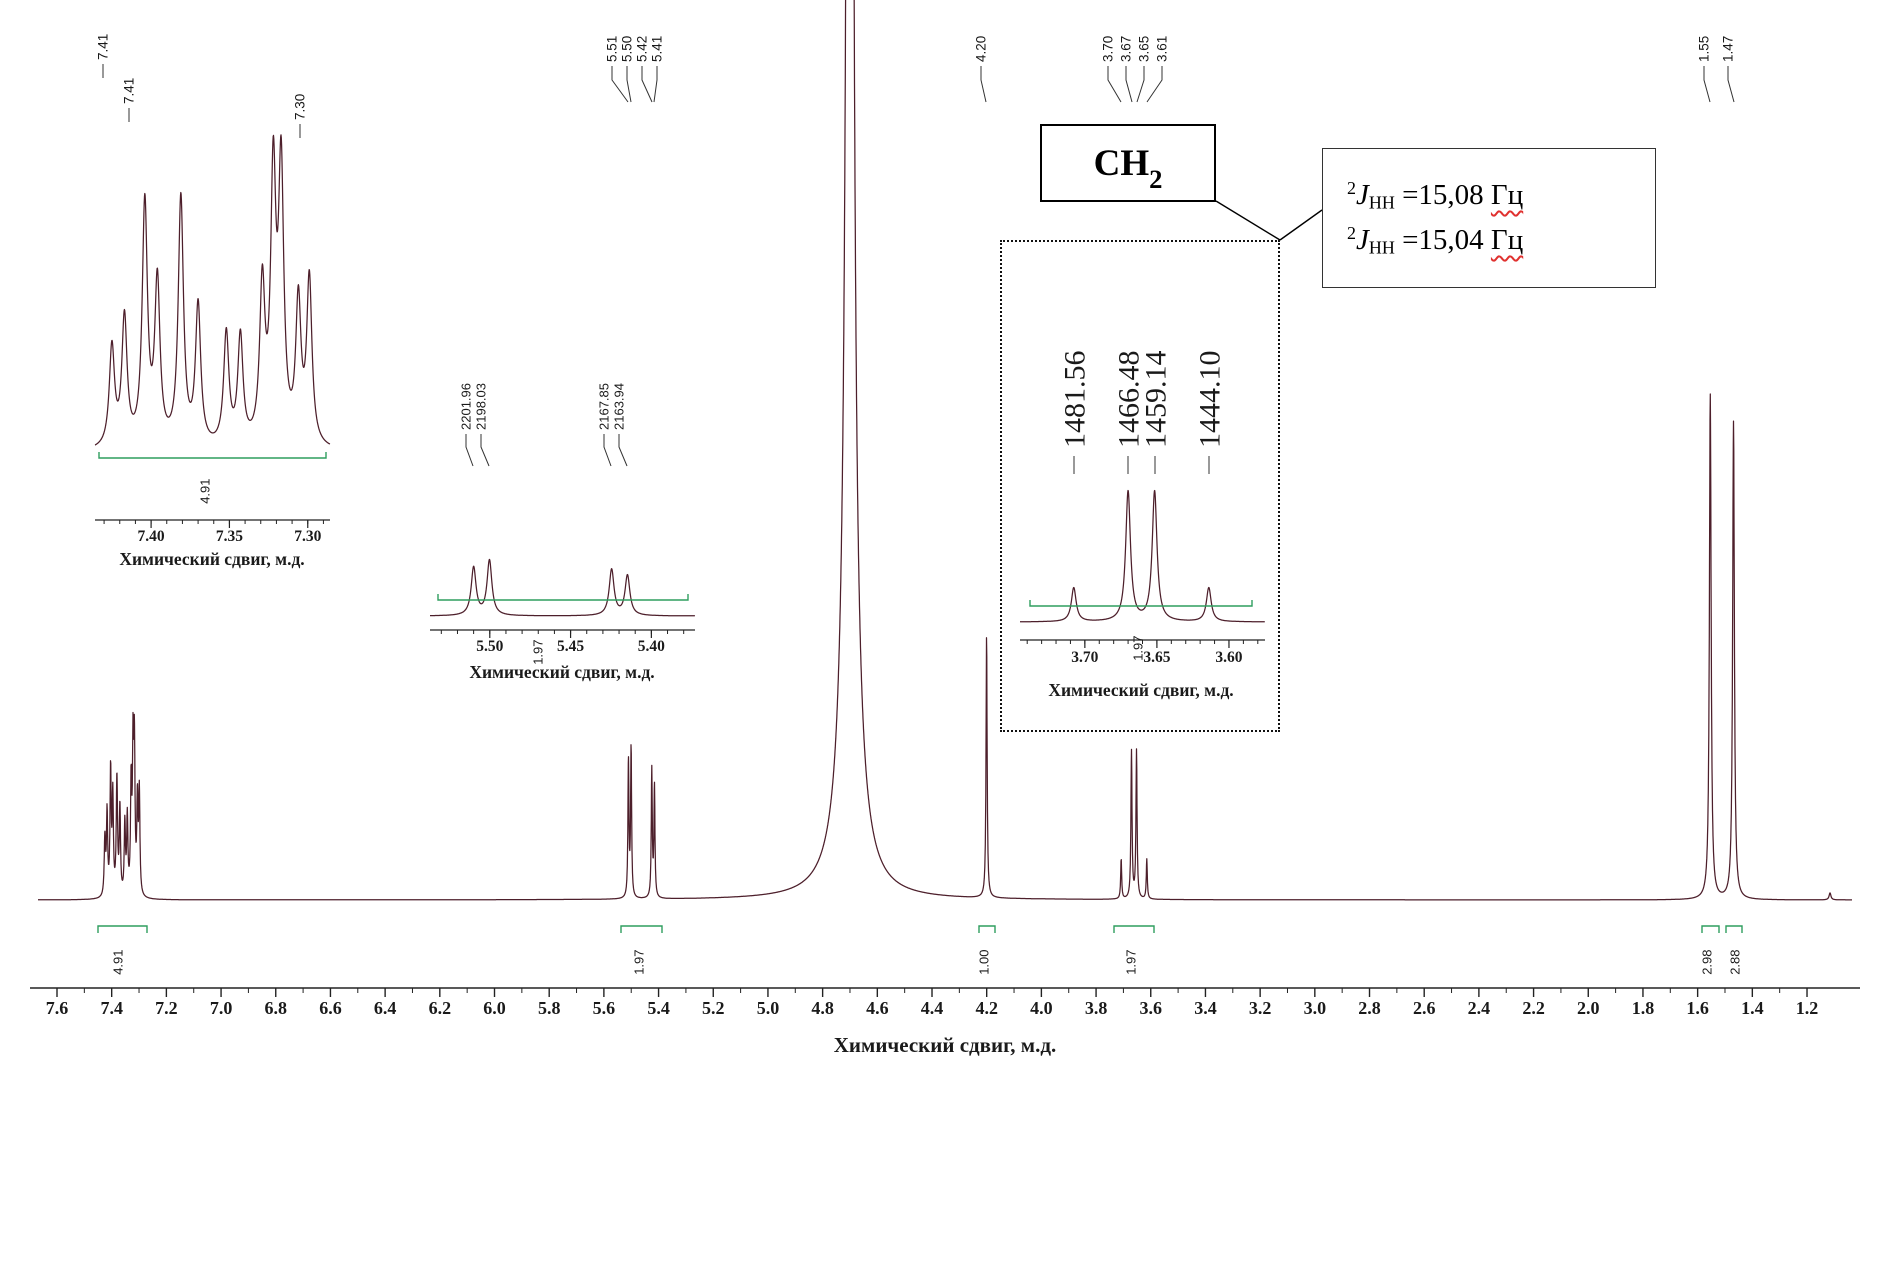  Describe the element at coordinates (1479, 1008) in the screenshot. I see `x-axis-tick-label: 2.4` at that location.